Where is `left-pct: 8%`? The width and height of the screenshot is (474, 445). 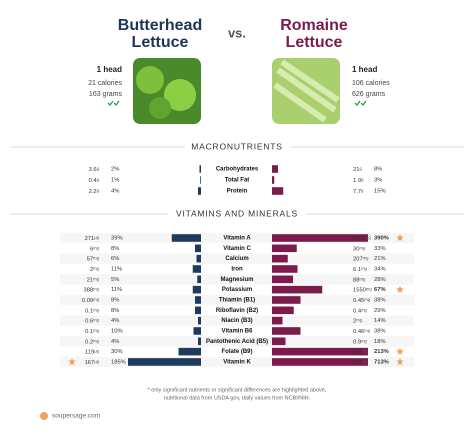
left-pct: 8% is located at coordinates (115, 301).